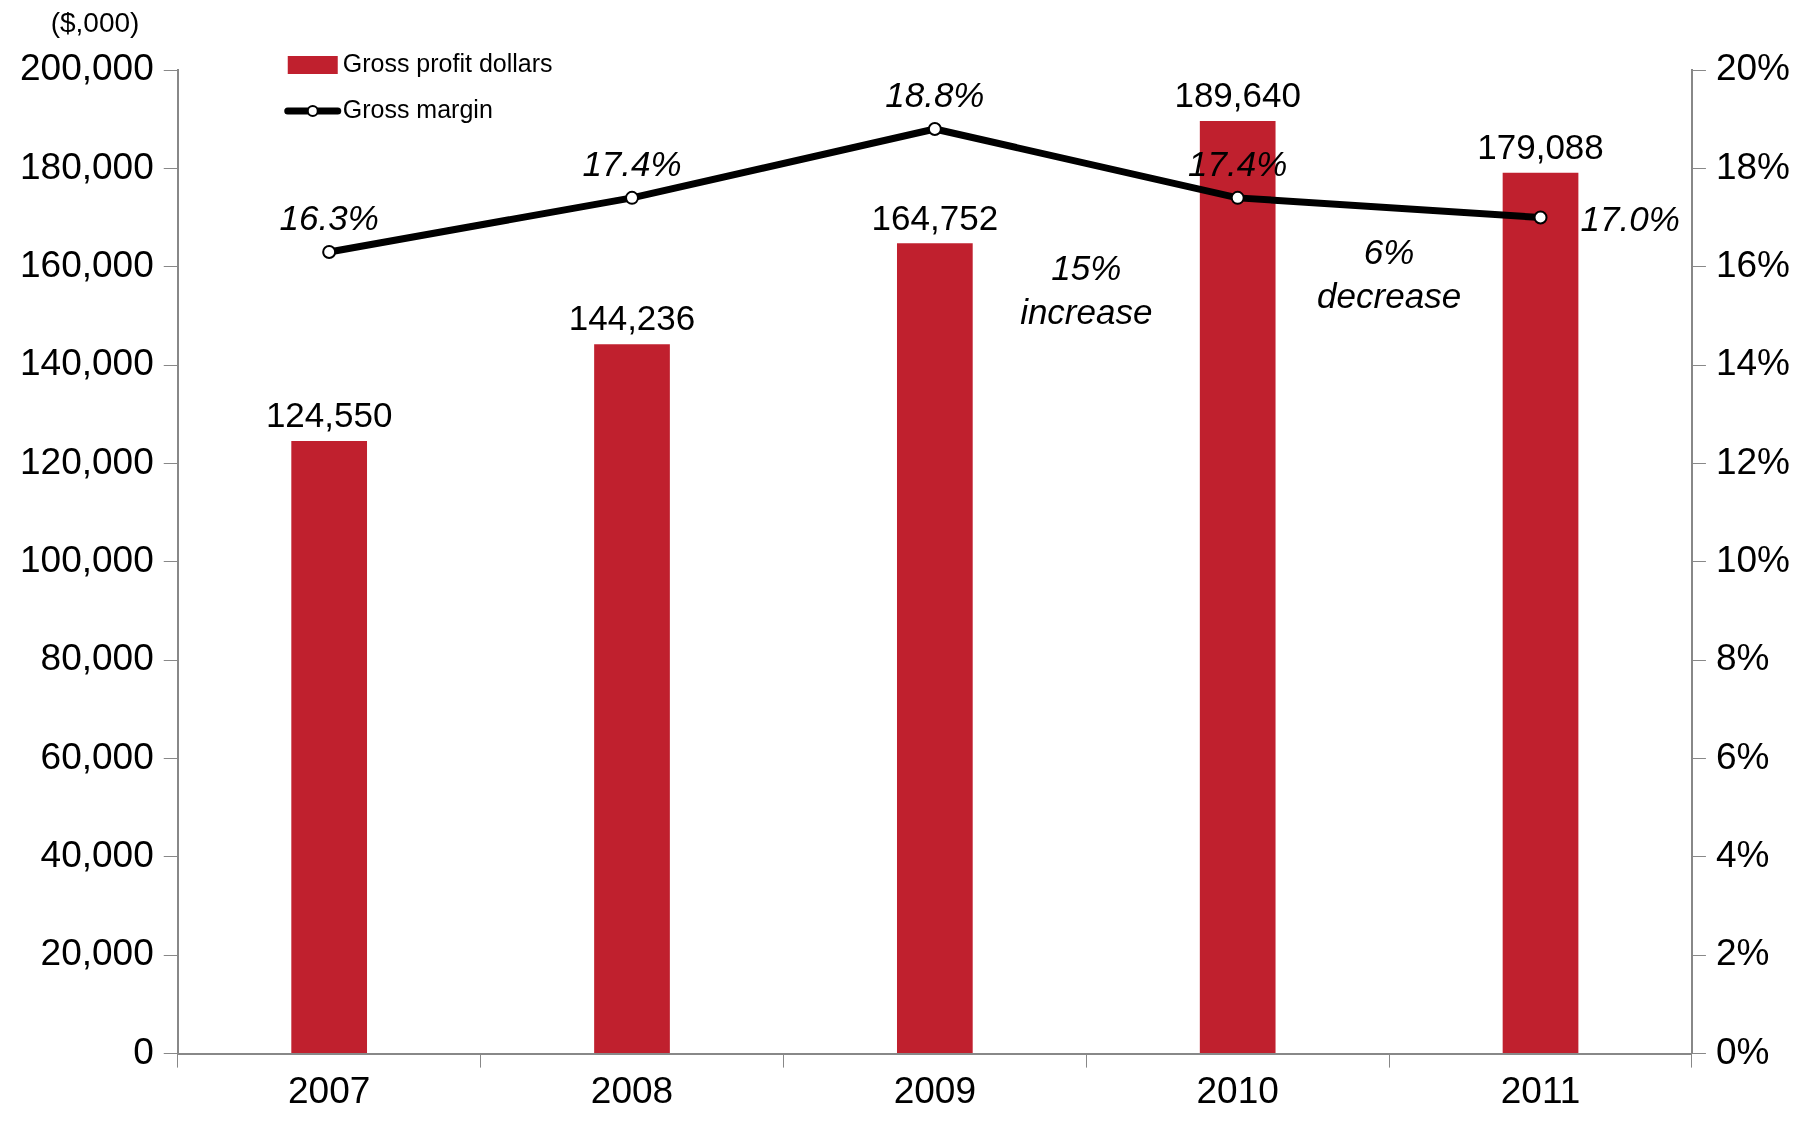  I want to click on x-tick-label: 2010, so click(1237, 1090).